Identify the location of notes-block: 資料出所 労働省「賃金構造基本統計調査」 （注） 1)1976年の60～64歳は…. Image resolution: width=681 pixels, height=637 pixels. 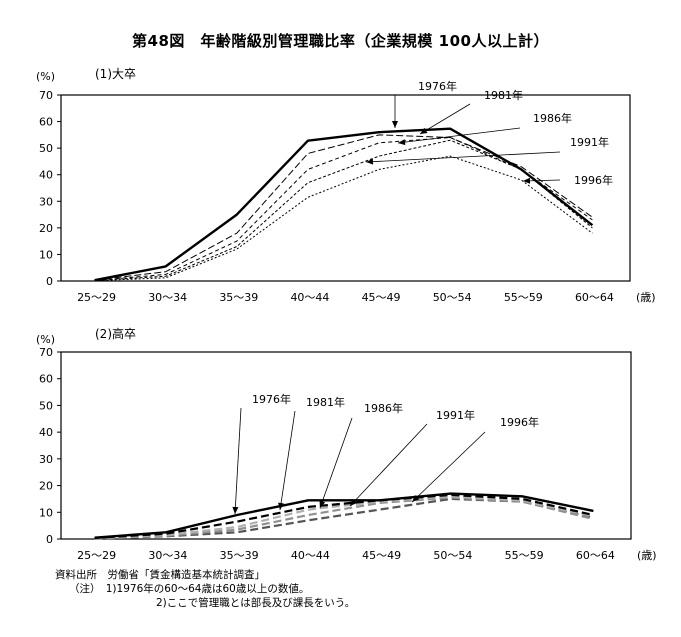
(205, 589).